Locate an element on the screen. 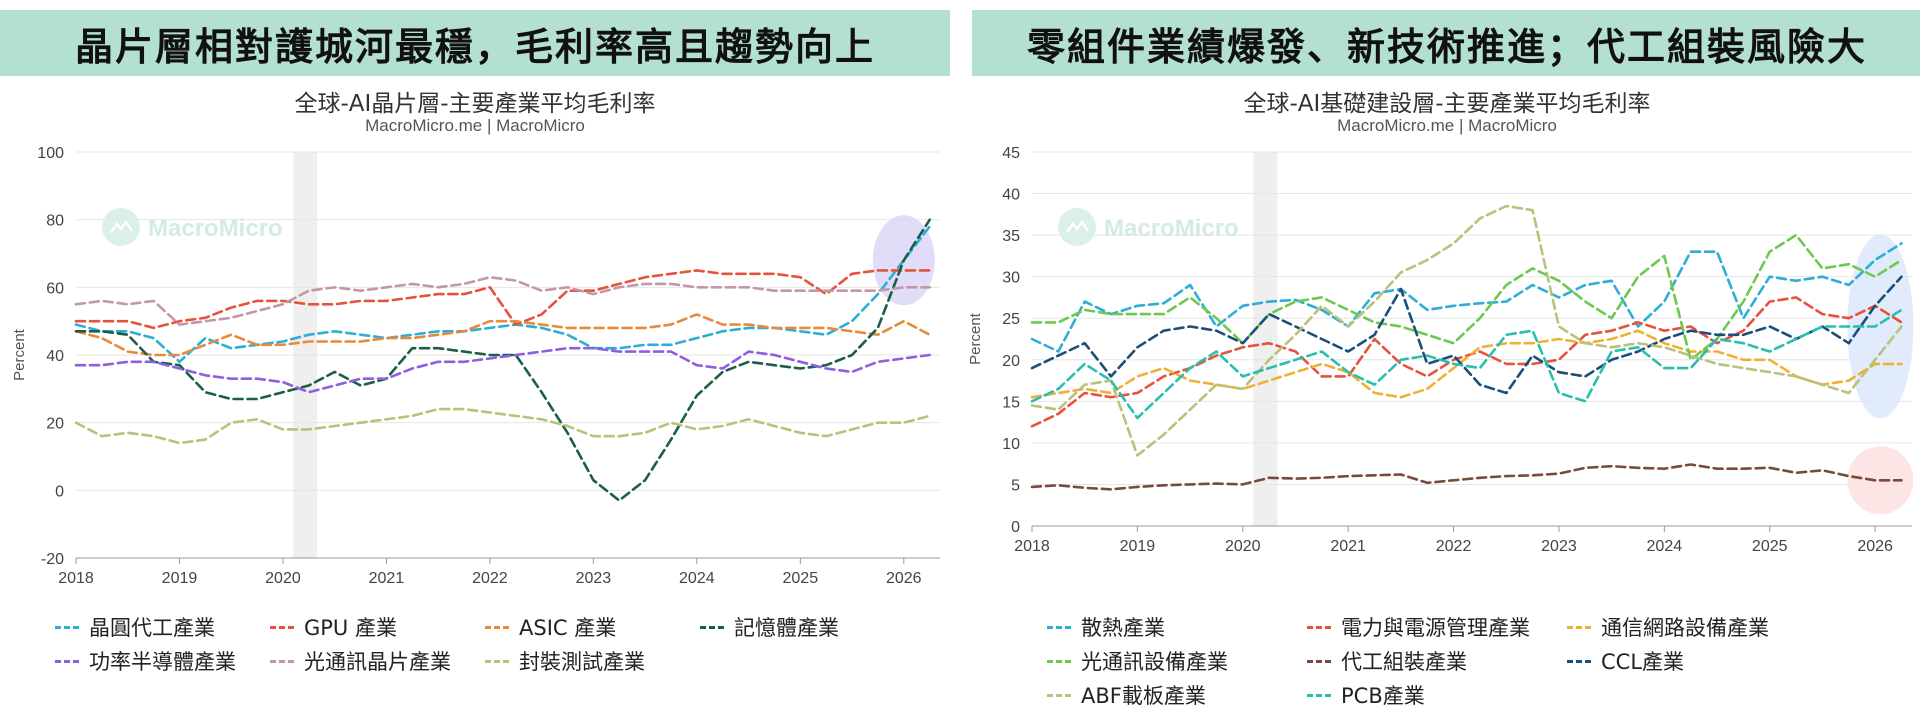  y-tick-label: -20 is located at coordinates (52, 559).